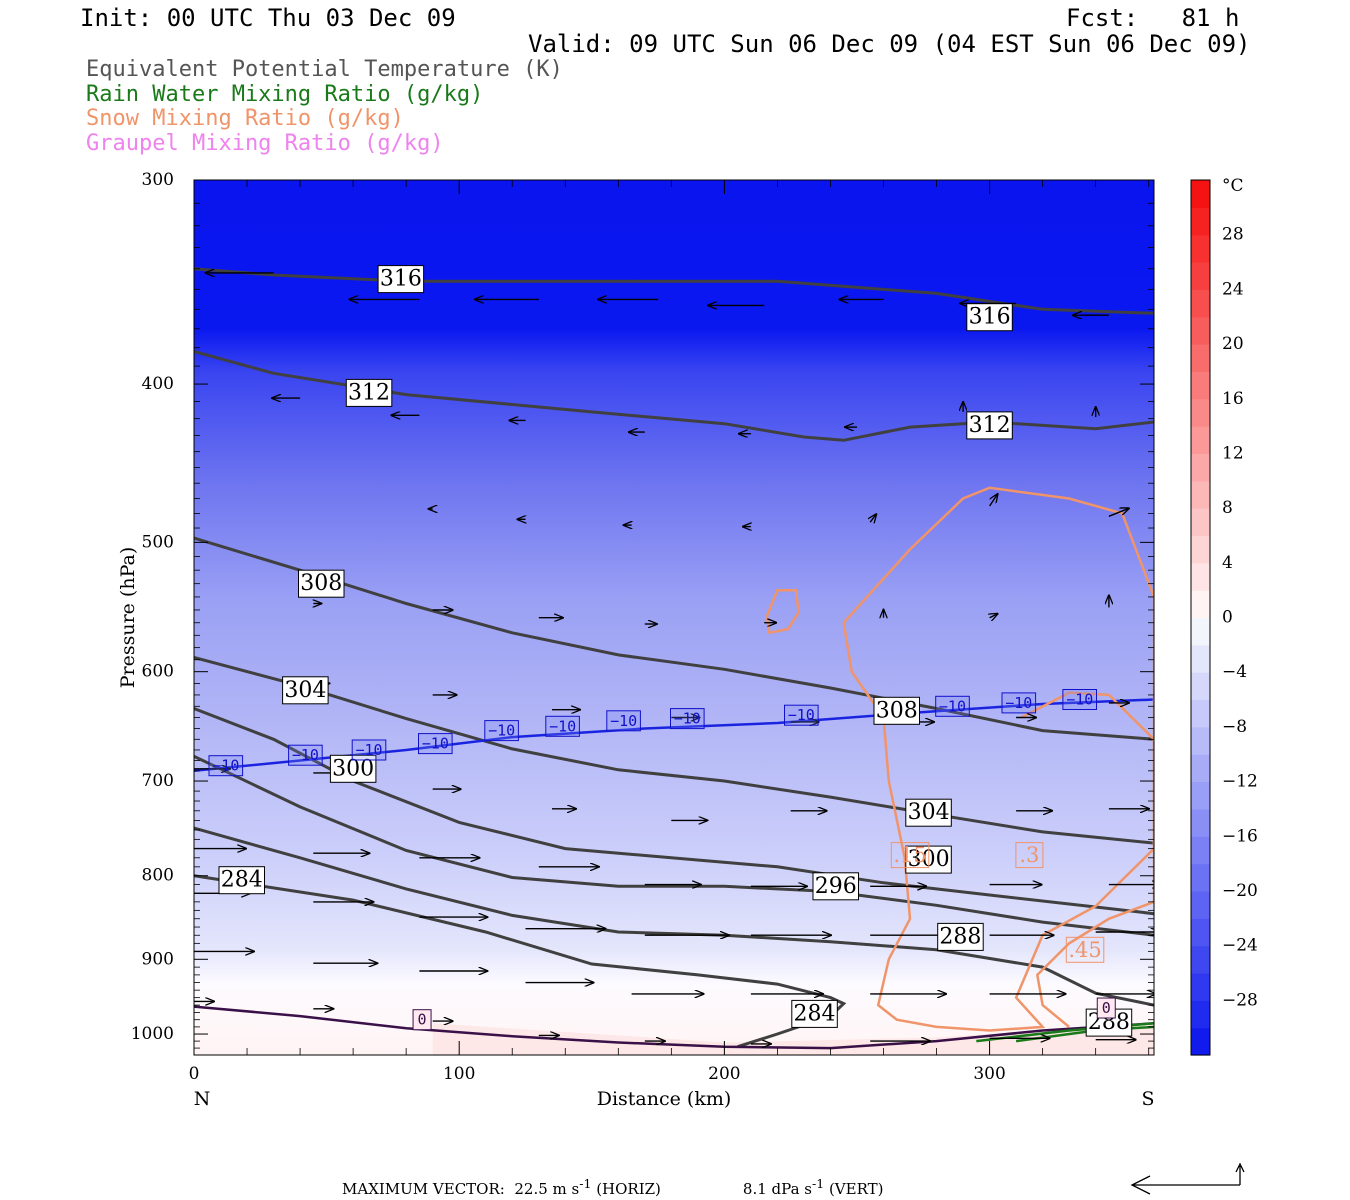 The height and width of the screenshot is (1200, 1350). I want to click on colorbar-tick-label: 4, so click(1227, 563).